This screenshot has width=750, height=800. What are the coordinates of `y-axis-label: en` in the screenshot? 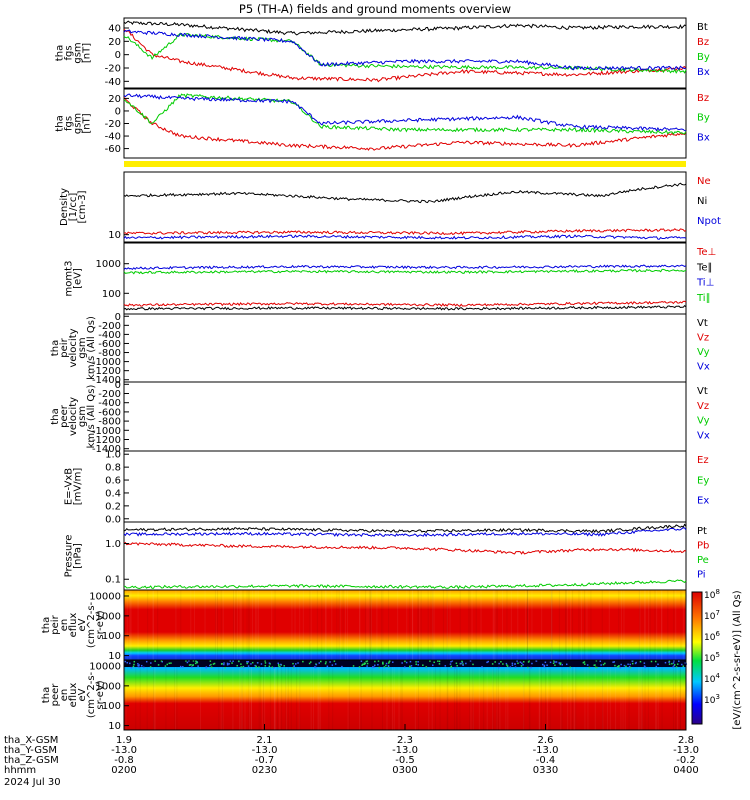 It's located at (64, 625).